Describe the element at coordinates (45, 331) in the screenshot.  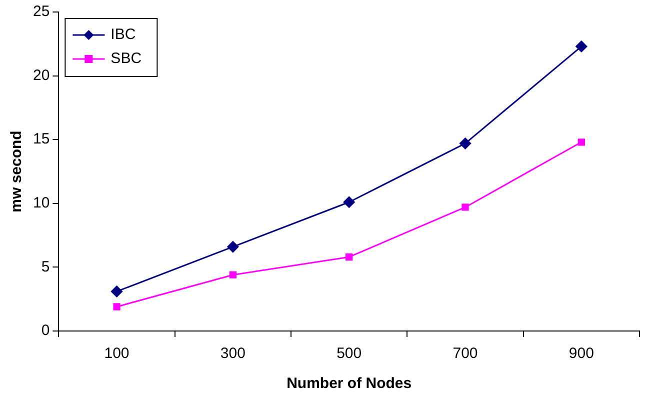
I see `y-tick-label: 0` at that location.